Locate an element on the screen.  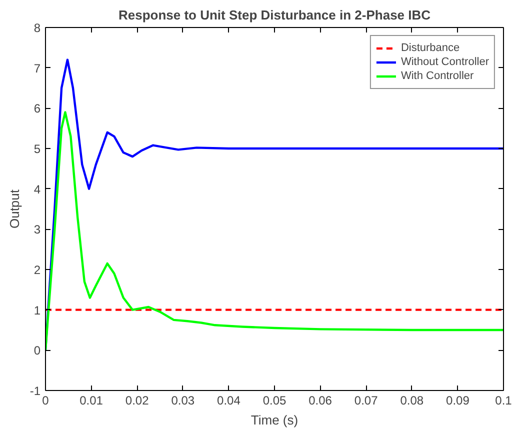
x-axis-title: Time (s) is located at coordinates (274, 420).